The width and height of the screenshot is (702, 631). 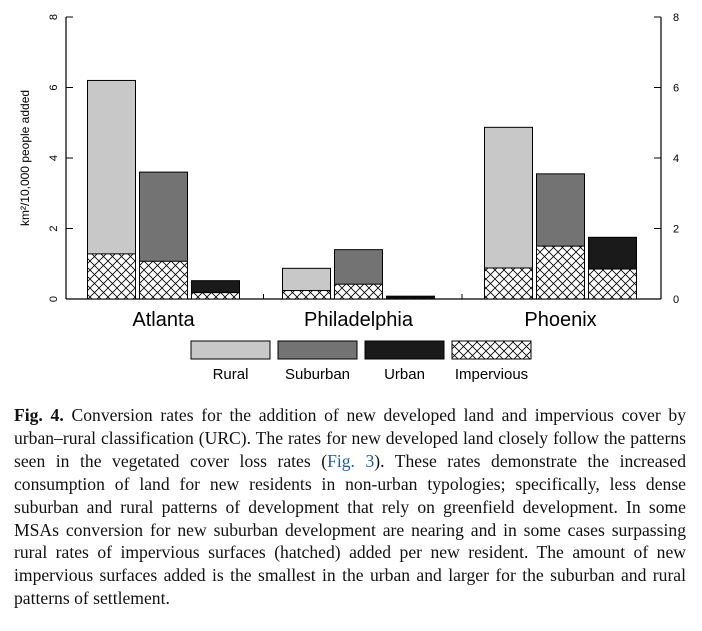 What do you see at coordinates (163, 320) in the screenshot?
I see `group-label-atlanta: Atlanta` at bounding box center [163, 320].